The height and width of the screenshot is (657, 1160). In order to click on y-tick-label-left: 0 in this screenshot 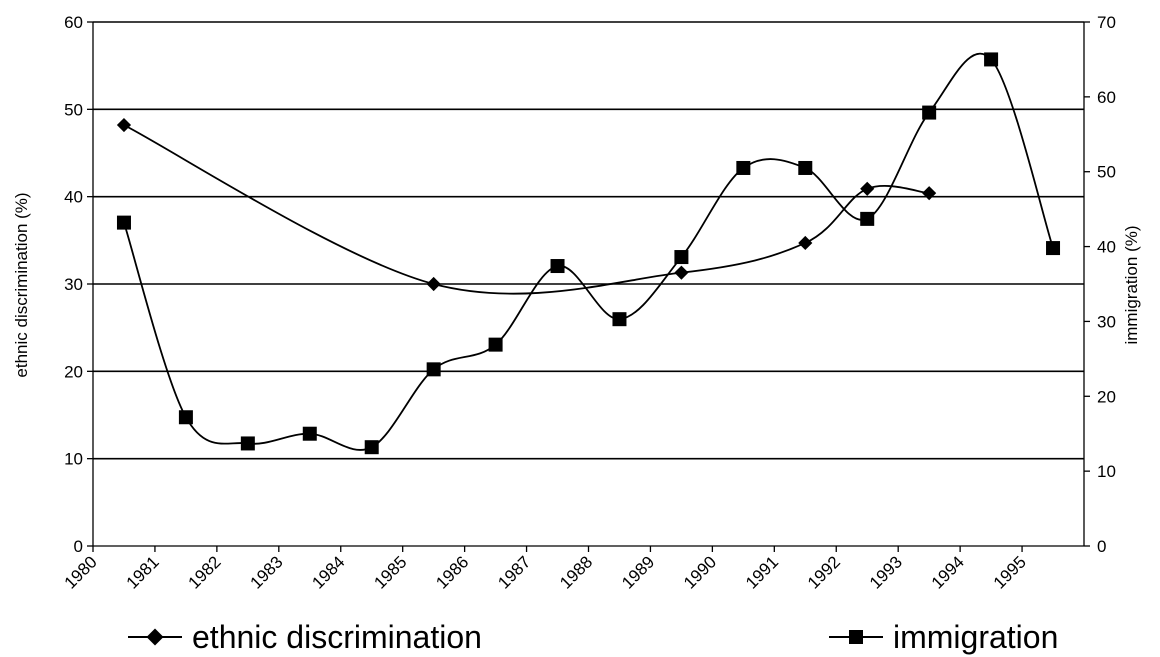, I will do `click(78, 546)`.